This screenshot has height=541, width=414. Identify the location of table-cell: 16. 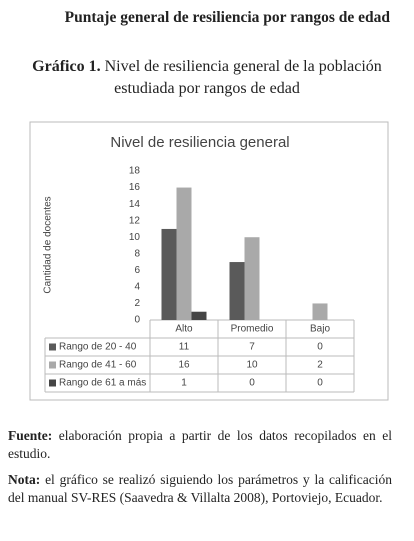
(184, 365).